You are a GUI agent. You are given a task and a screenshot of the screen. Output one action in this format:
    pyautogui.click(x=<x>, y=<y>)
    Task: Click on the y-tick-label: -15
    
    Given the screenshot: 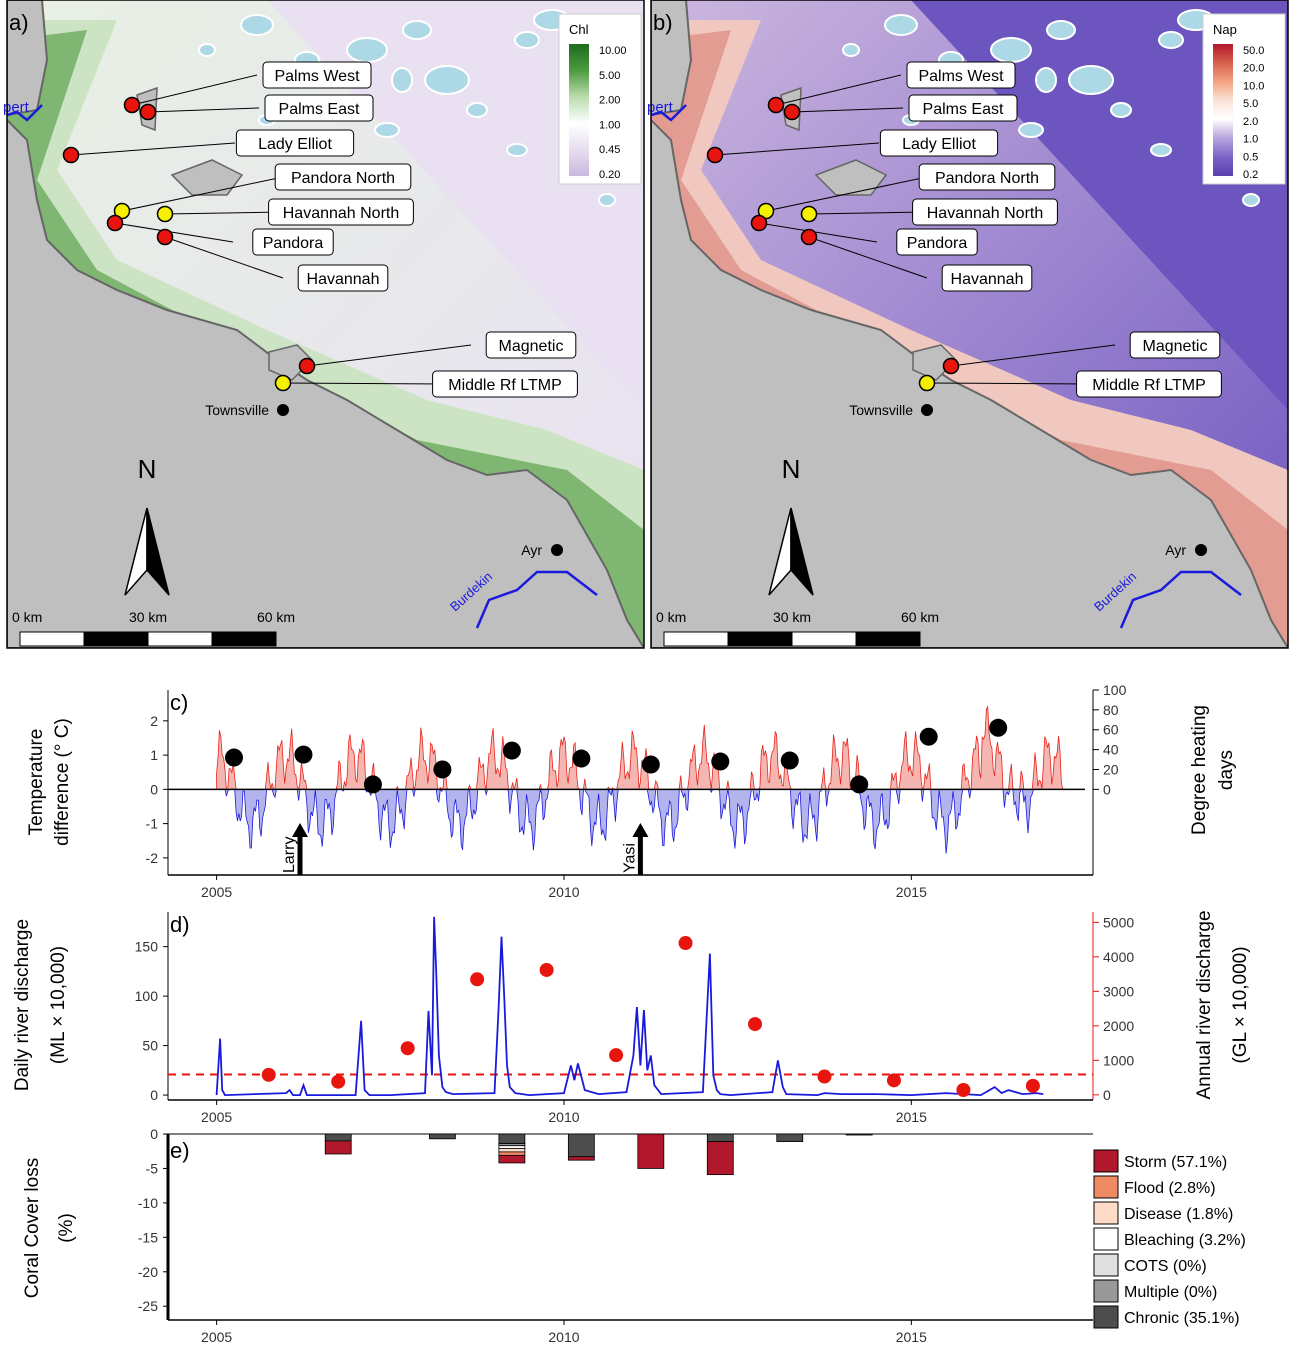 What is the action you would take?
    pyautogui.click(x=148, y=1237)
    